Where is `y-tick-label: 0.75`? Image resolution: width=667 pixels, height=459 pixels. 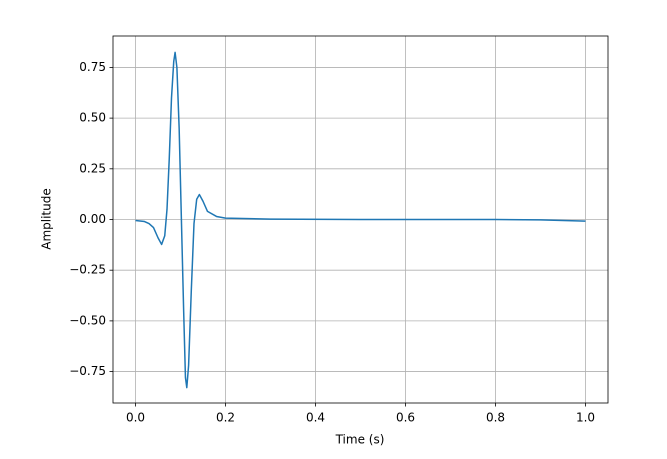
y-tick-label: 0.75 is located at coordinates (92, 67).